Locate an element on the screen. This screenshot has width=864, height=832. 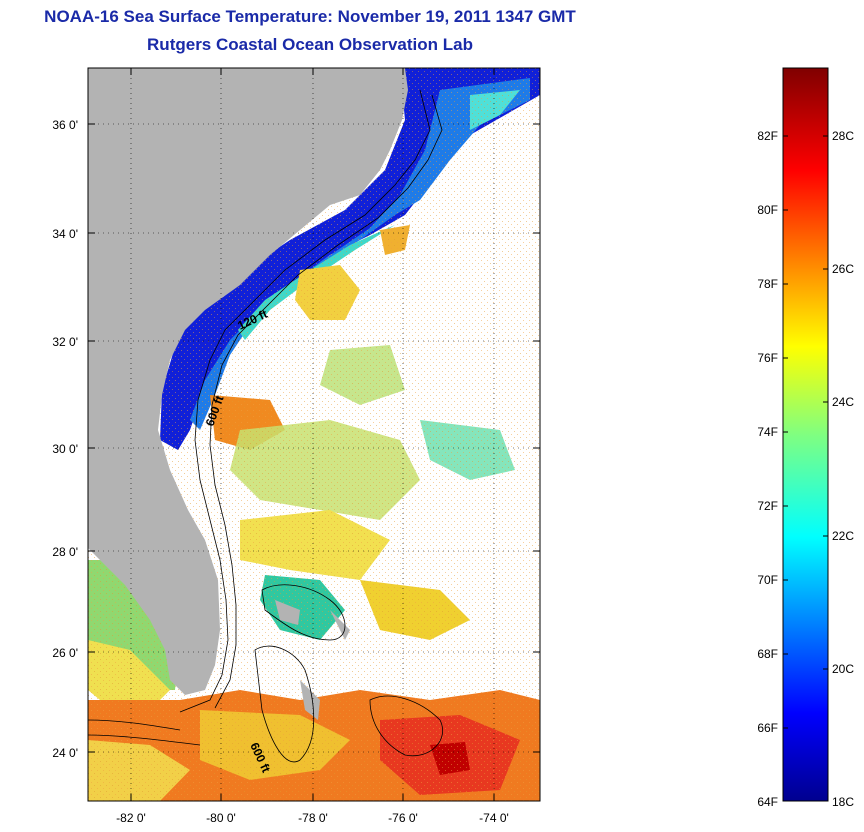
lat-label: 26 0' is located at coordinates (65, 653).